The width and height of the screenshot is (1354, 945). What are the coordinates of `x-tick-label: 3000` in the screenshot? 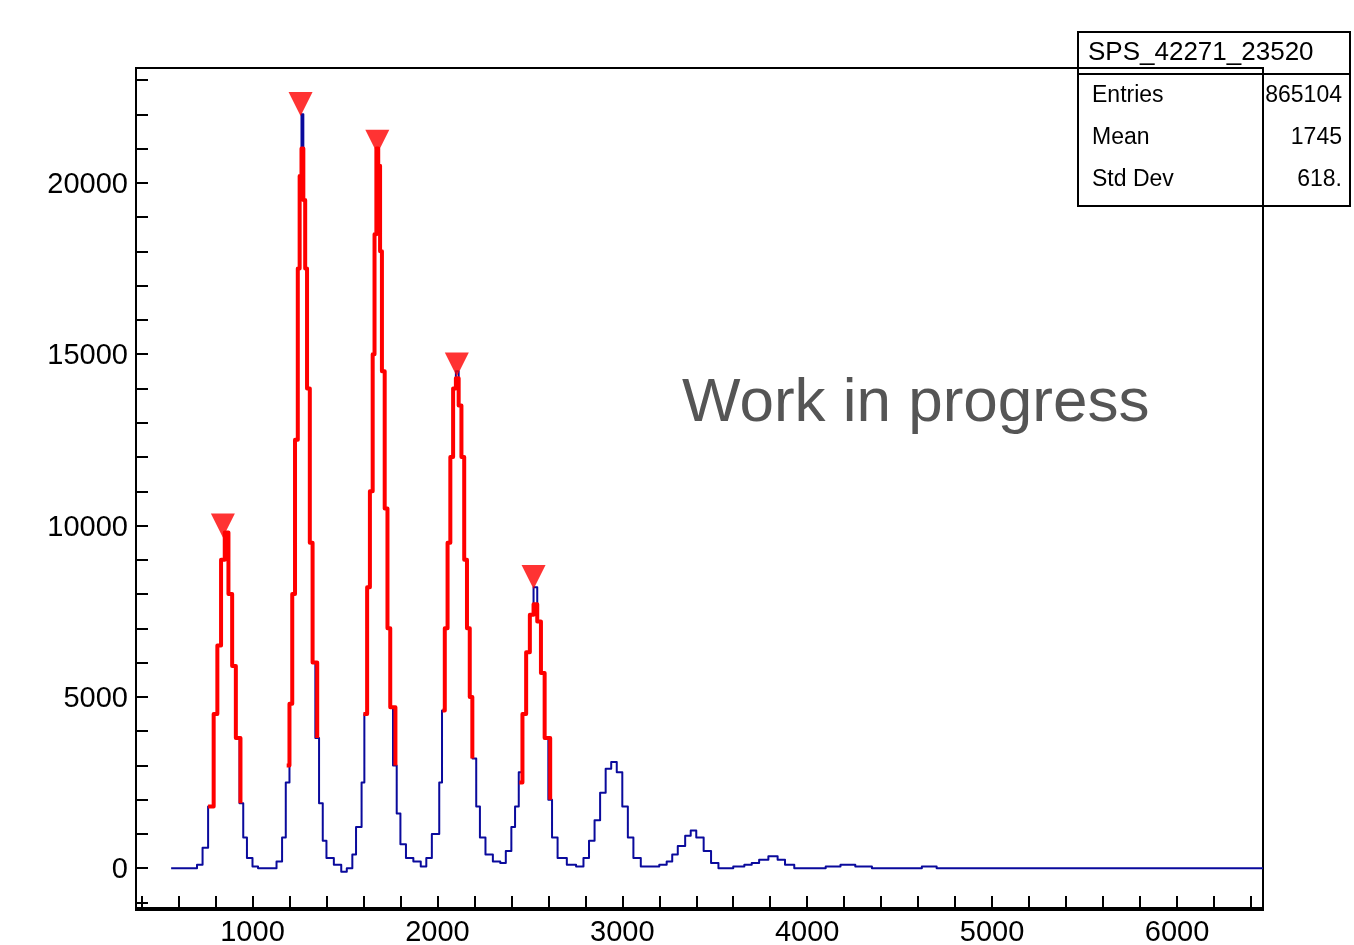 It's located at (622, 929).